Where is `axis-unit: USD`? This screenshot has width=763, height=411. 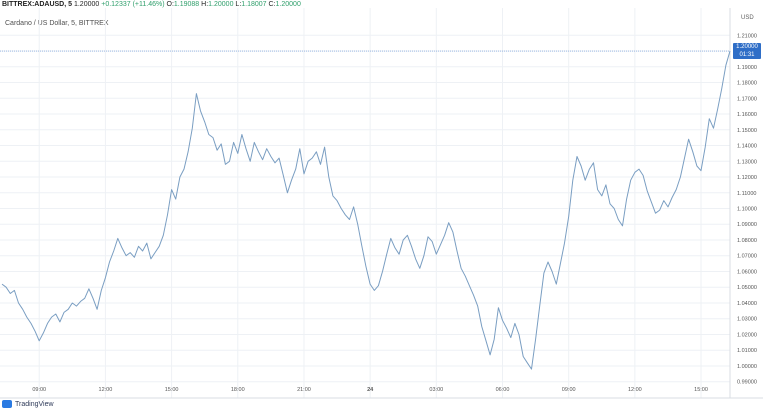 axis-unit: USD is located at coordinates (747, 18).